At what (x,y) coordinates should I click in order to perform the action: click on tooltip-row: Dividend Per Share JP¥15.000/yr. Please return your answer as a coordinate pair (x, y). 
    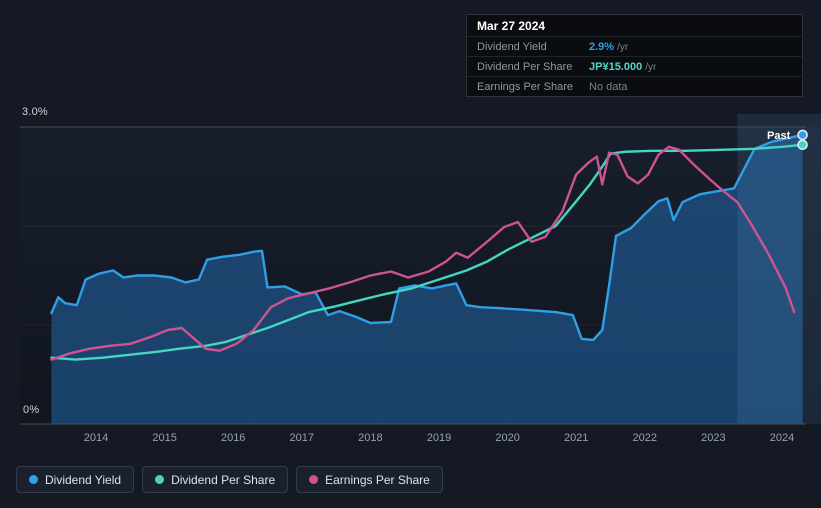
    Looking at the image, I should click on (634, 66).